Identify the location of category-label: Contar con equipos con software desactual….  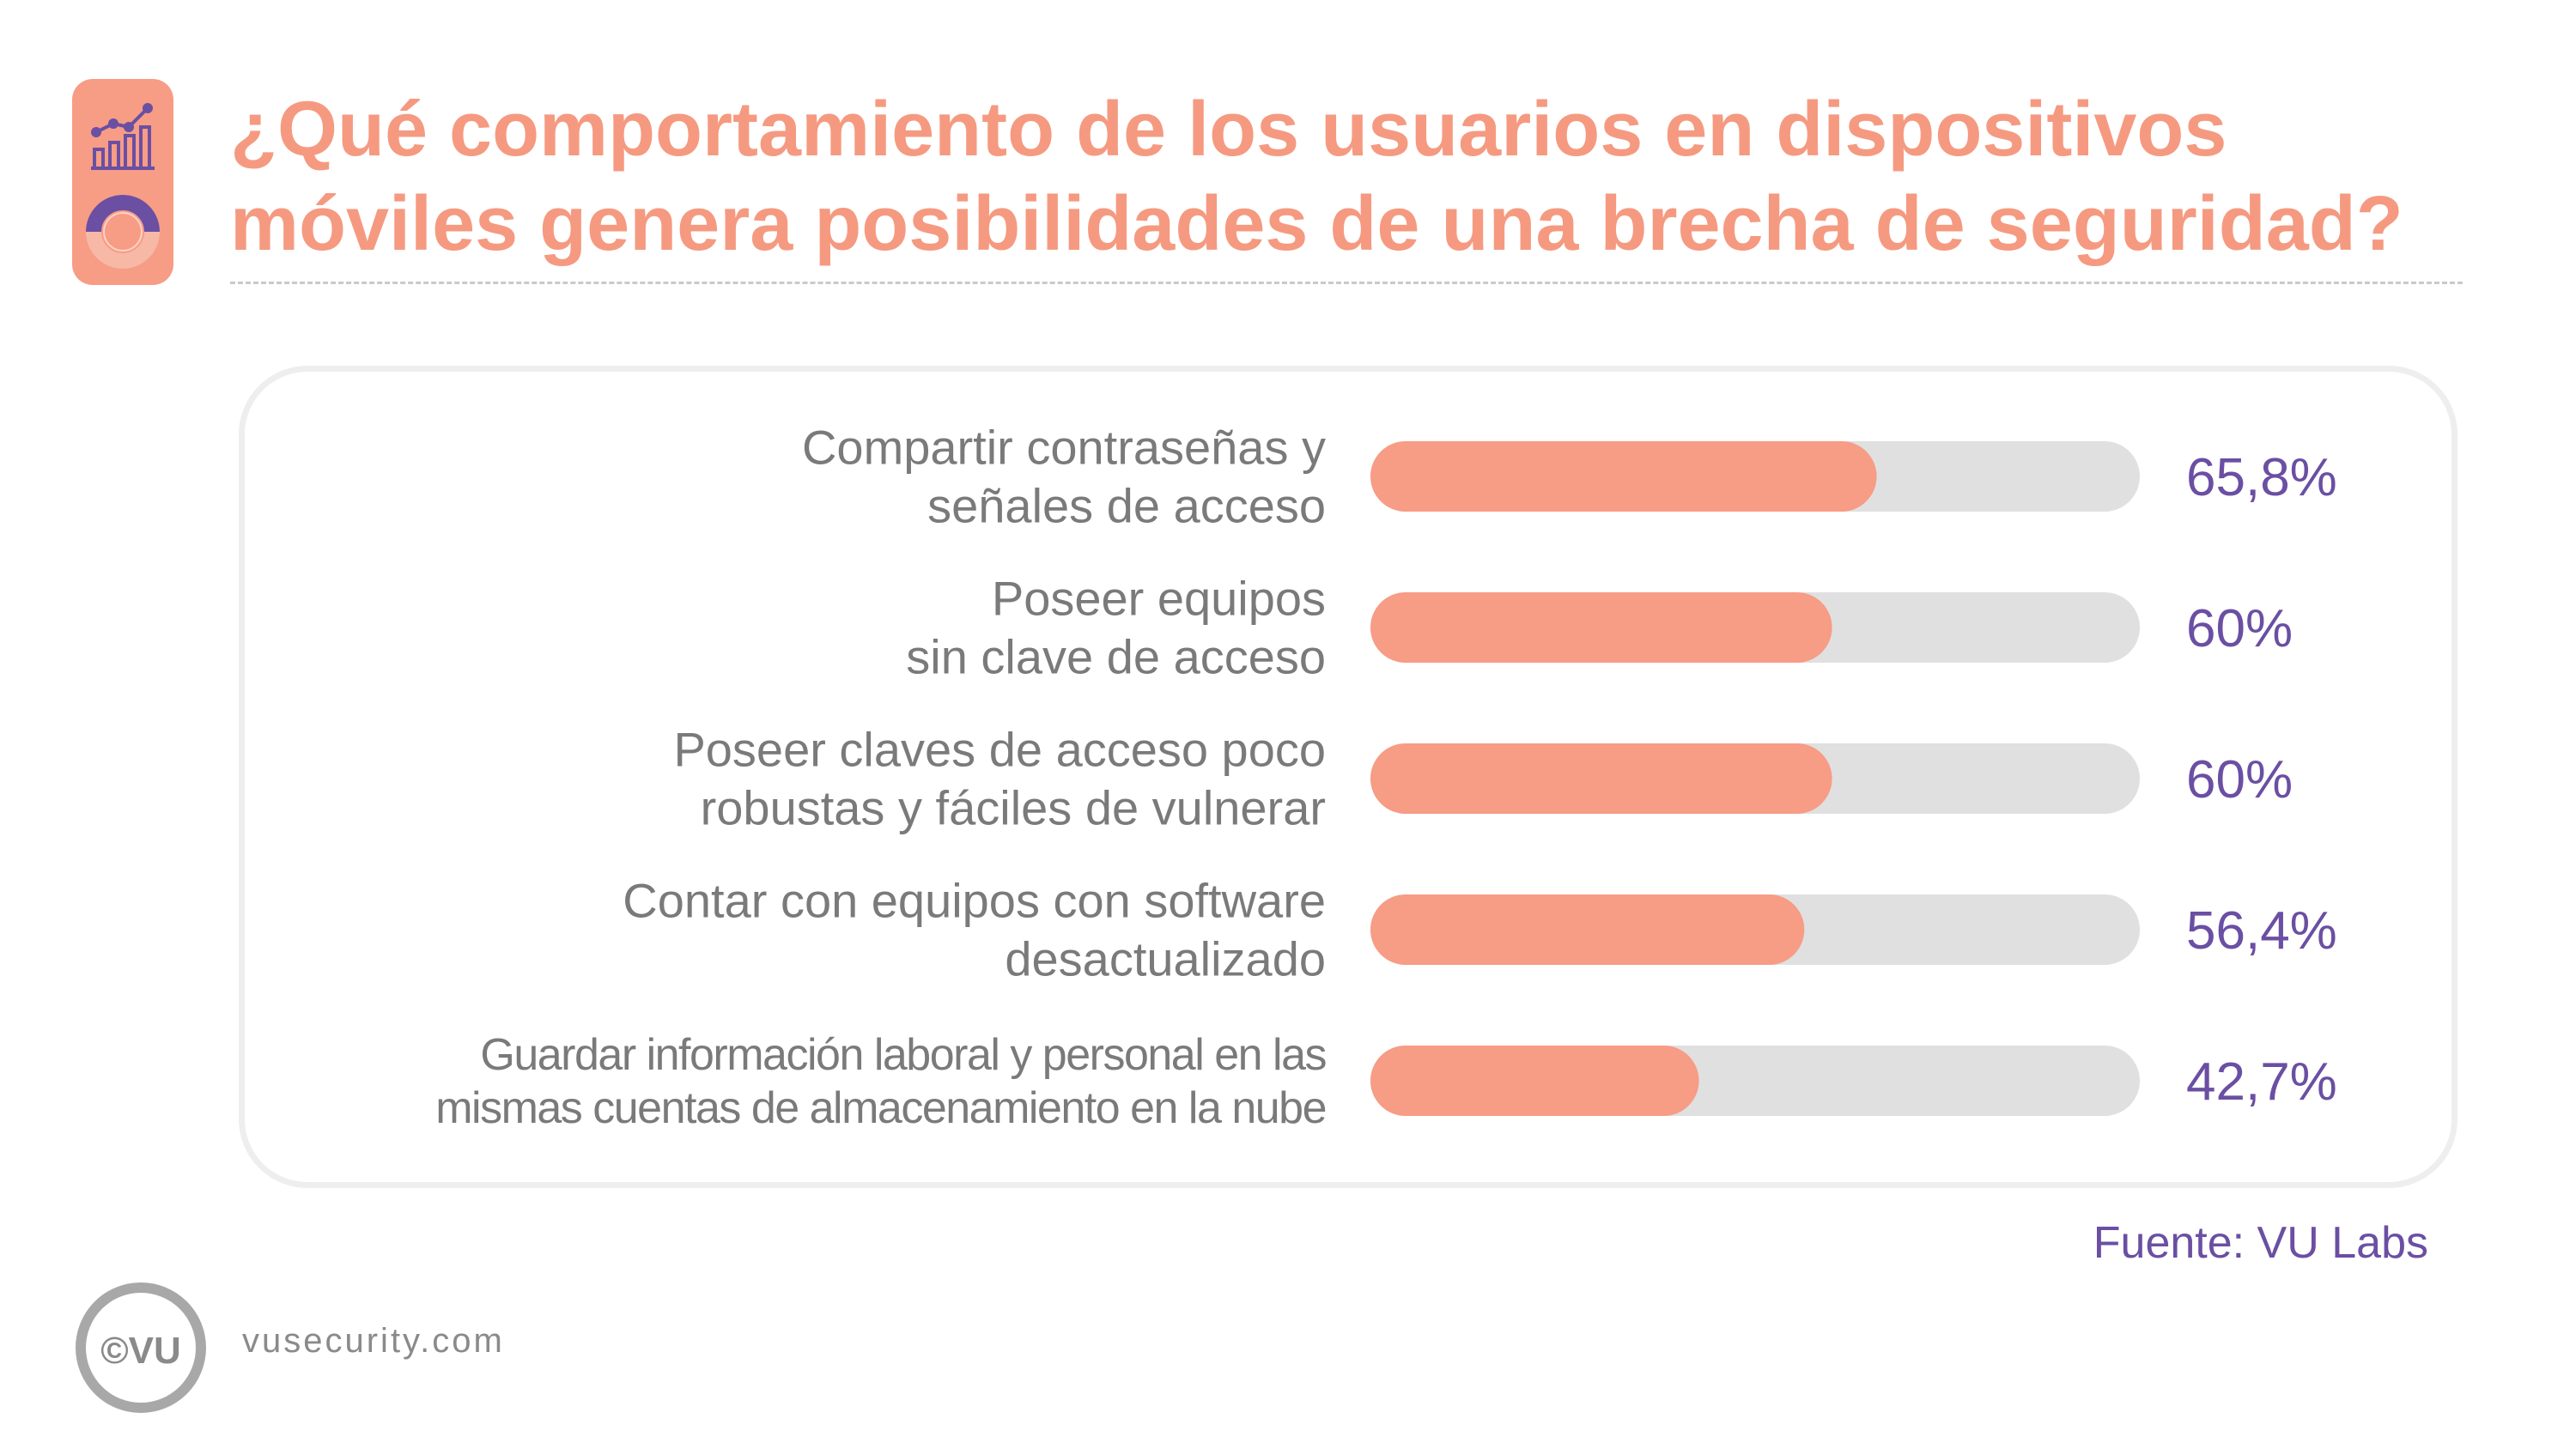
(974, 930).